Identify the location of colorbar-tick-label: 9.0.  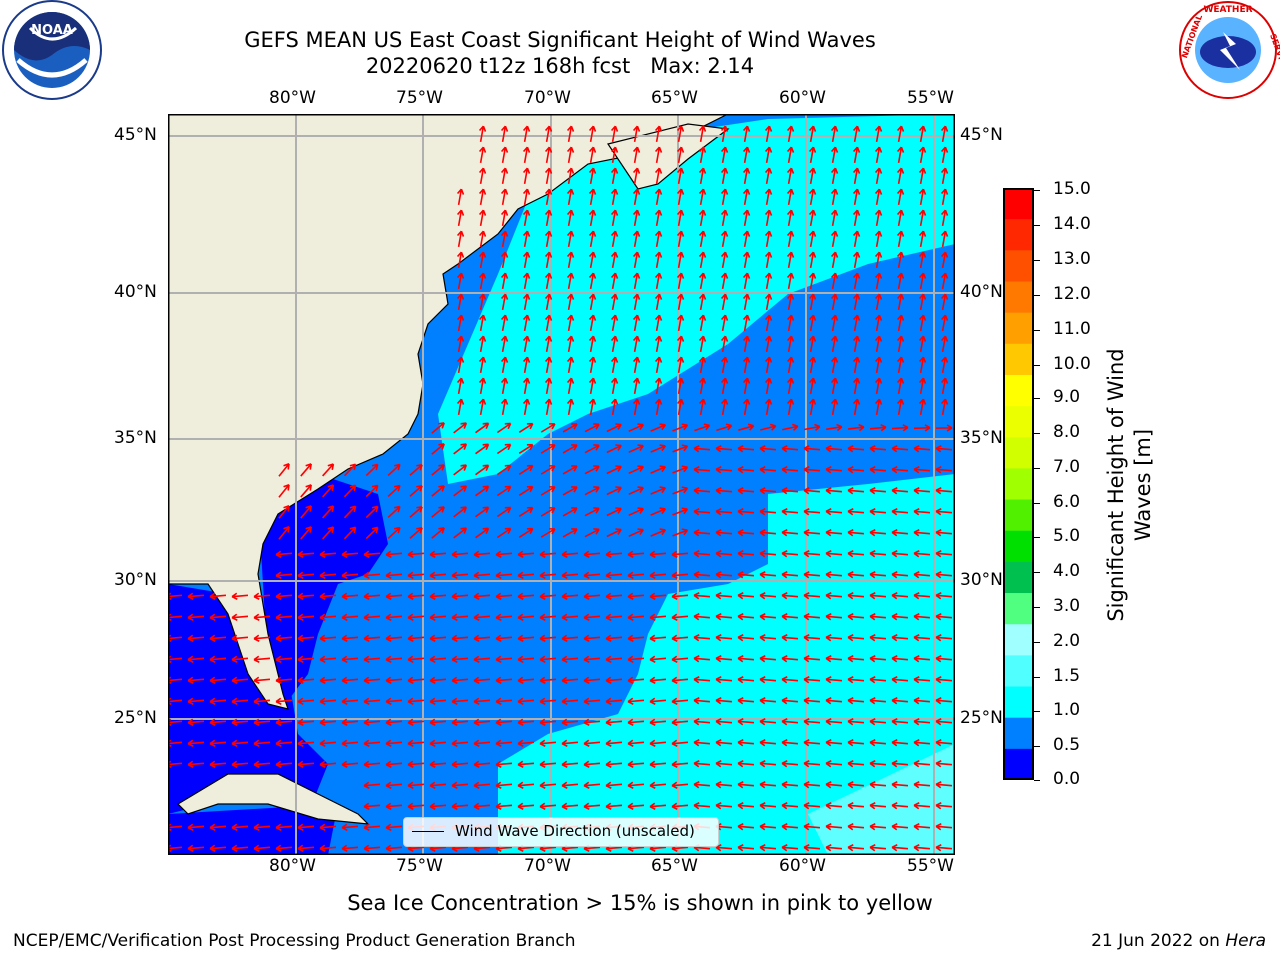
(1067, 397).